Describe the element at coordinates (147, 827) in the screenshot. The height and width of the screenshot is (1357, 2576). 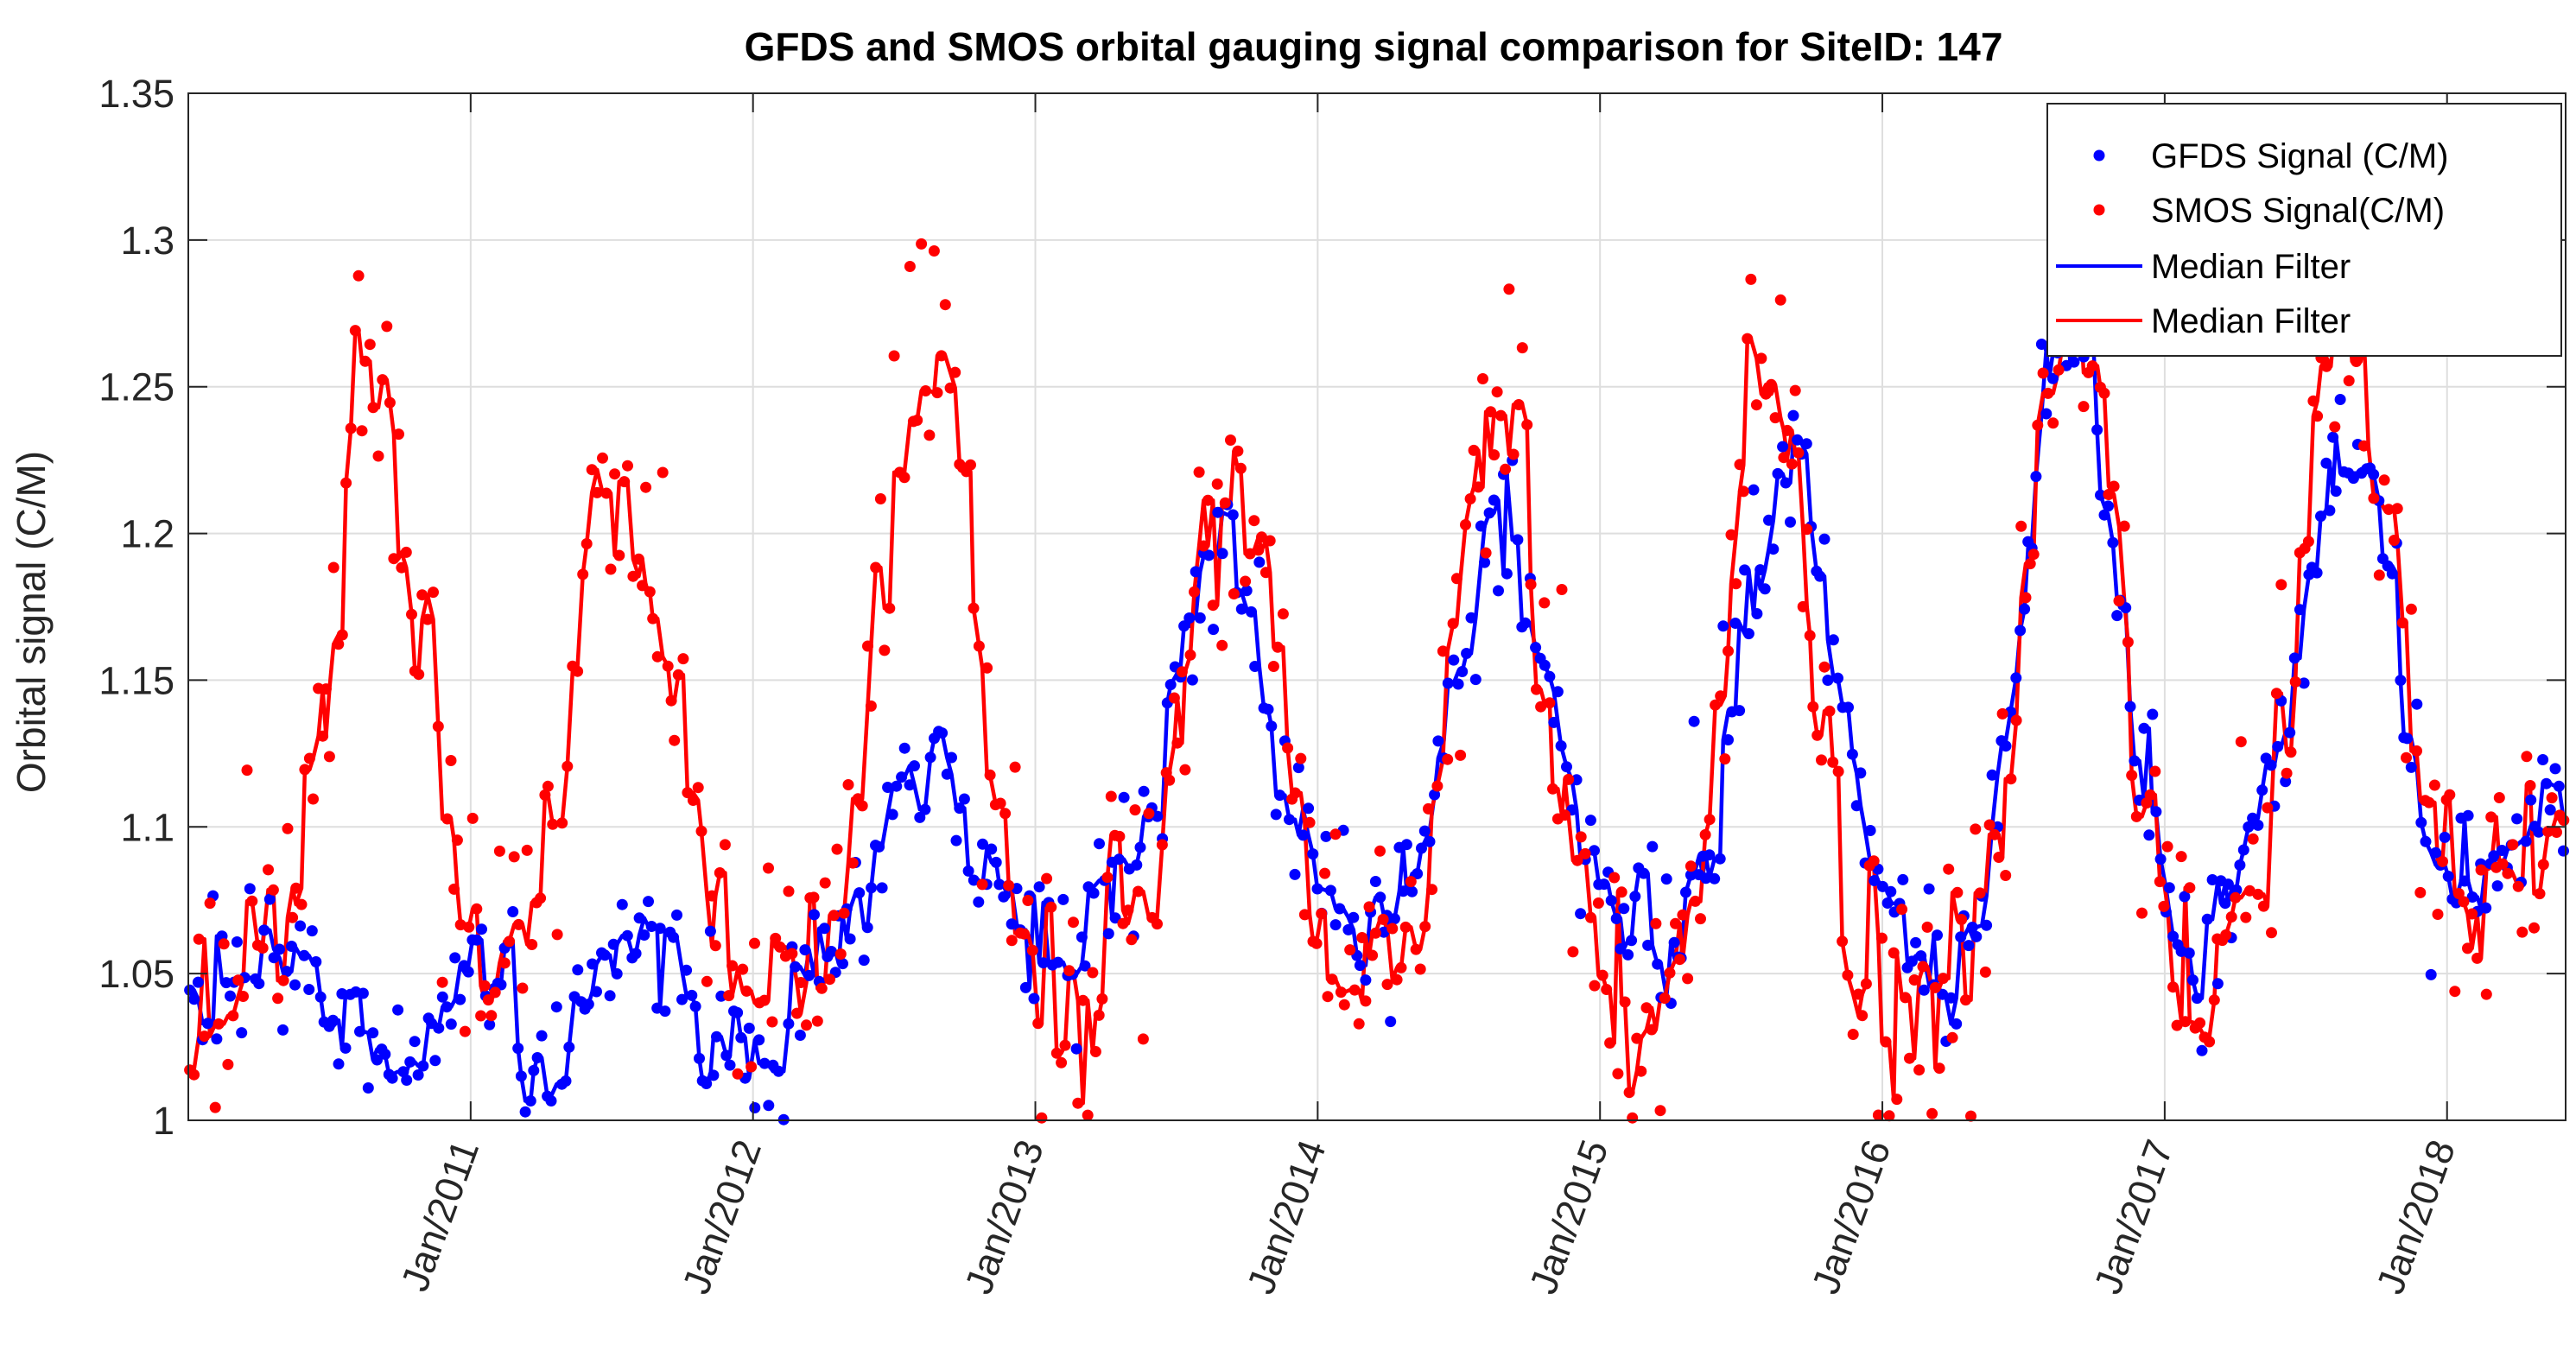
I see `y-tick-label: 1.1` at that location.